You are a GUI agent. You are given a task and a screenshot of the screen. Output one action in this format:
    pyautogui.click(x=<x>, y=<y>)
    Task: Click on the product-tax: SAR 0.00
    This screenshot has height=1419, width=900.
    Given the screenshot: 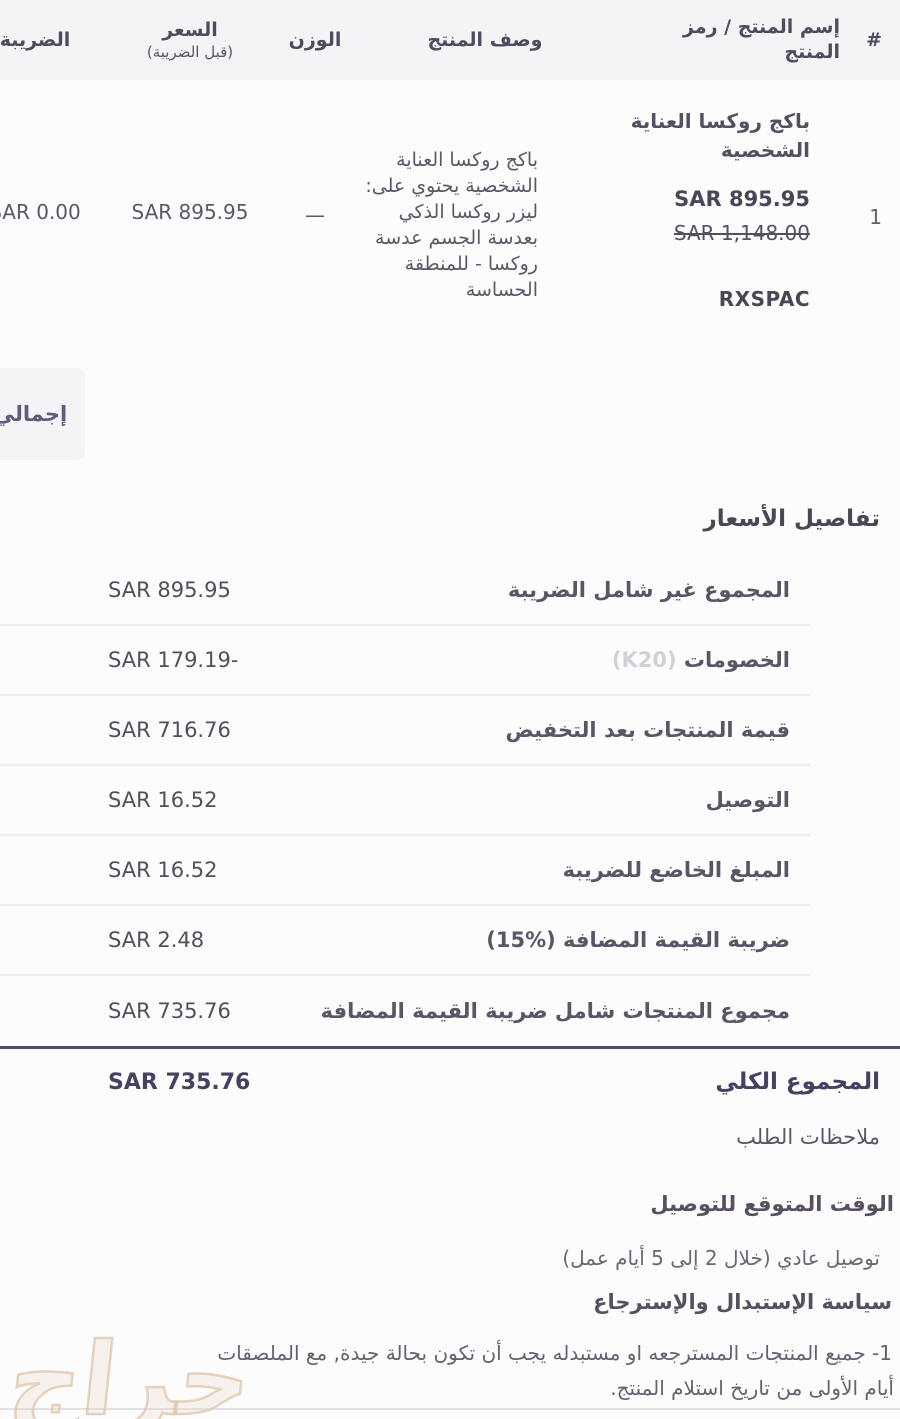 What is the action you would take?
    pyautogui.click(x=40, y=212)
    